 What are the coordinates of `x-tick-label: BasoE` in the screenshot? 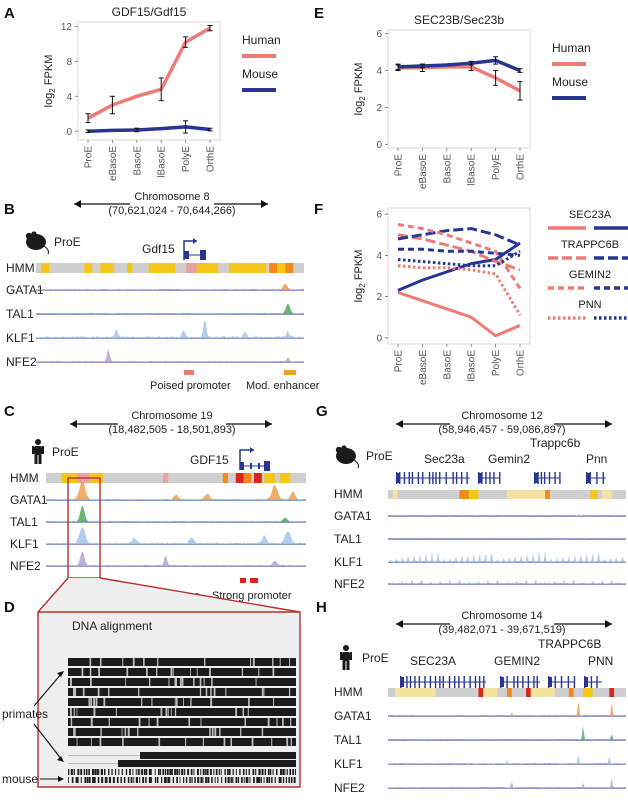 It's located at (447, 365).